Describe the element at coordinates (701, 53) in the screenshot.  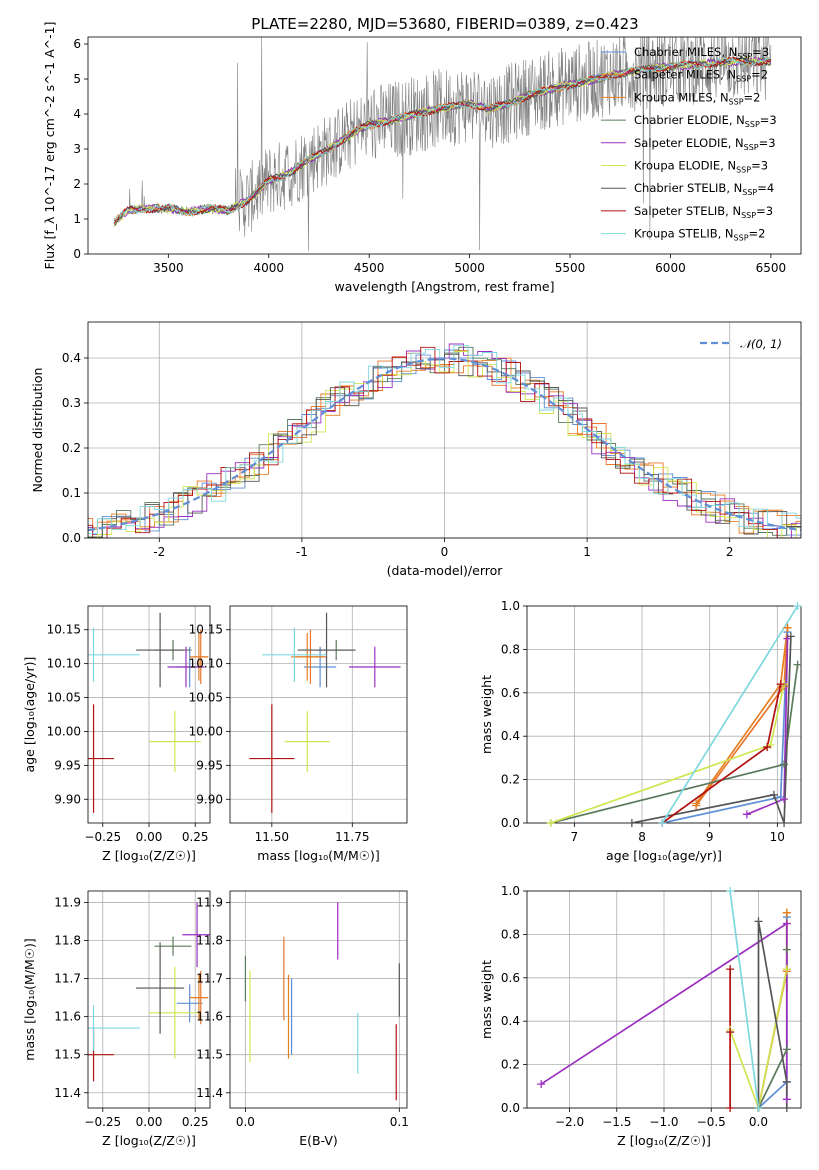
I see `legend-entry: Chabrier MILES, NSSP=3` at that location.